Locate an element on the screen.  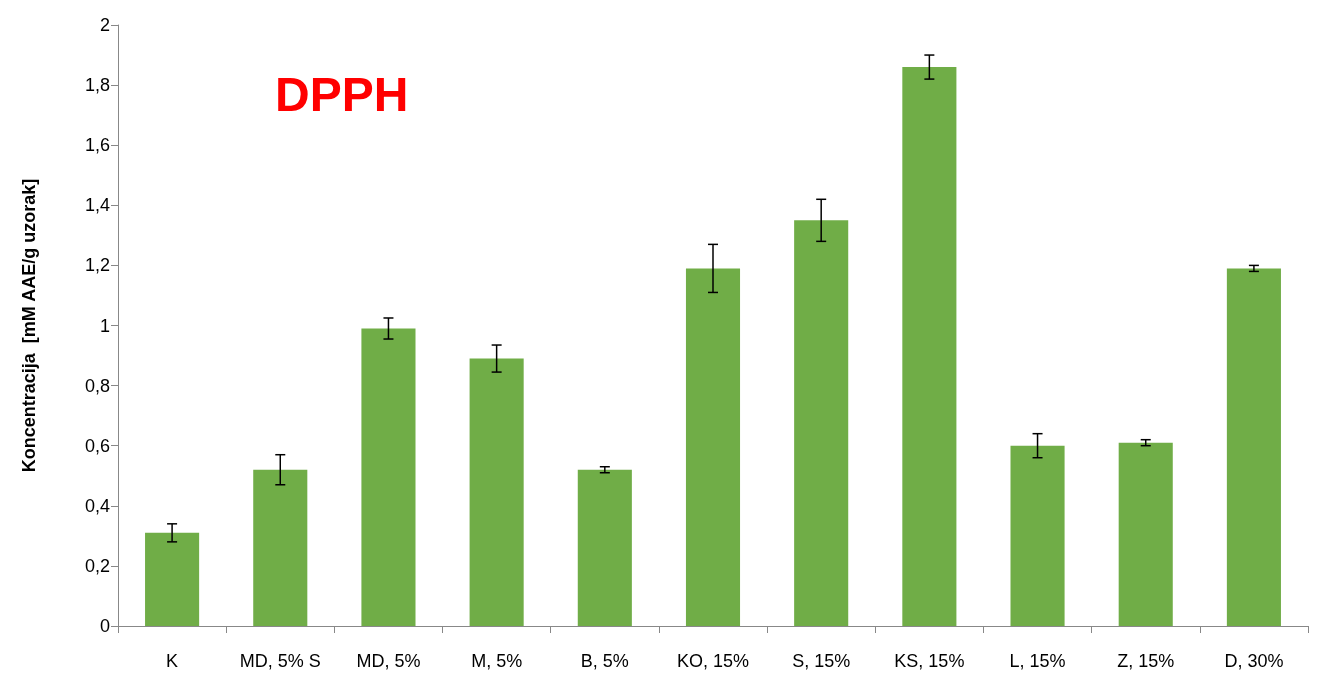
x-tick-label: S, 15% is located at coordinates (821, 661).